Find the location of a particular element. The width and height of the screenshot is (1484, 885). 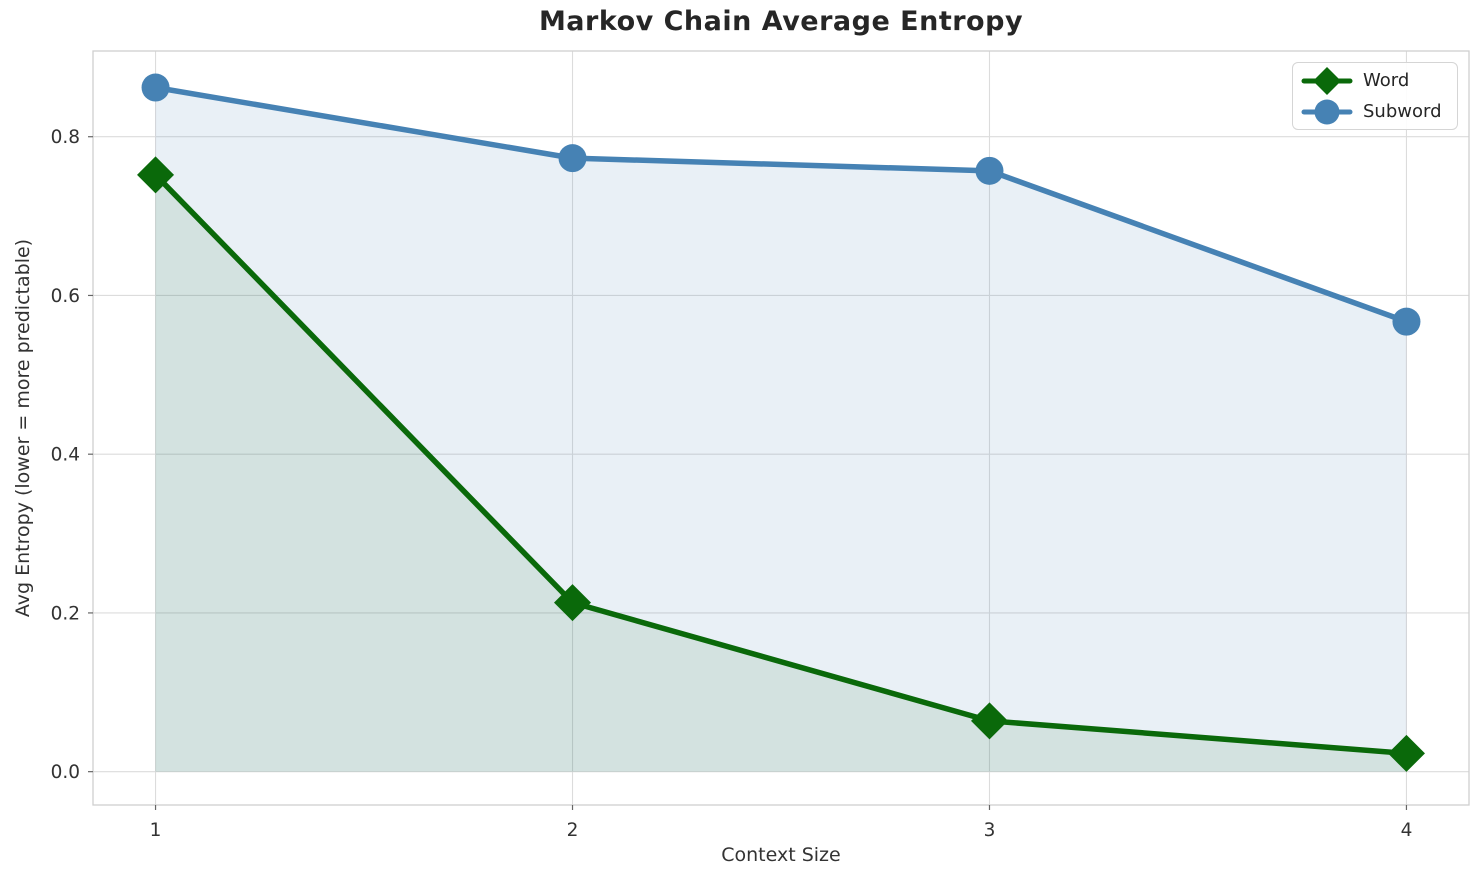

x-axis-label: Context Size is located at coordinates (781, 855).